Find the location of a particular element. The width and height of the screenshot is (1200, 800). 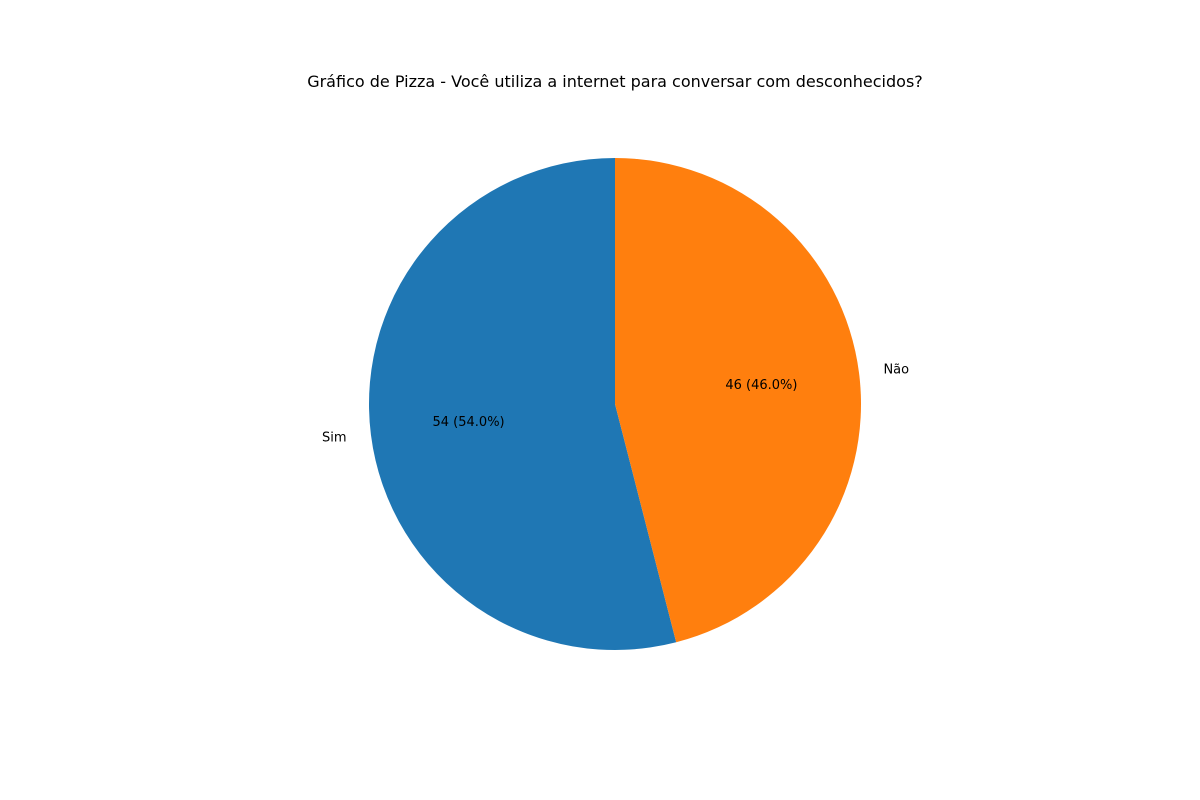

pie-slice-nao is located at coordinates (738, 400).